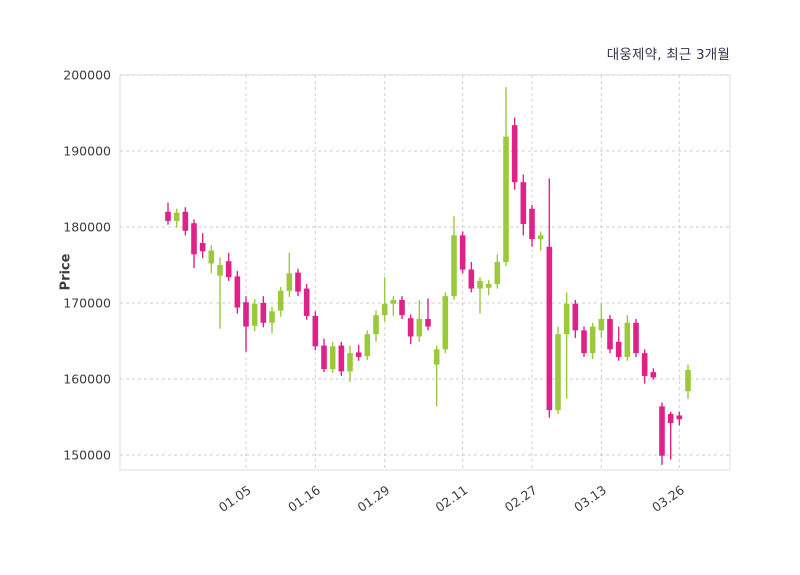 The width and height of the screenshot is (800, 575). Describe the element at coordinates (521, 498) in the screenshot. I see `x-tick-label: 02.27` at that location.